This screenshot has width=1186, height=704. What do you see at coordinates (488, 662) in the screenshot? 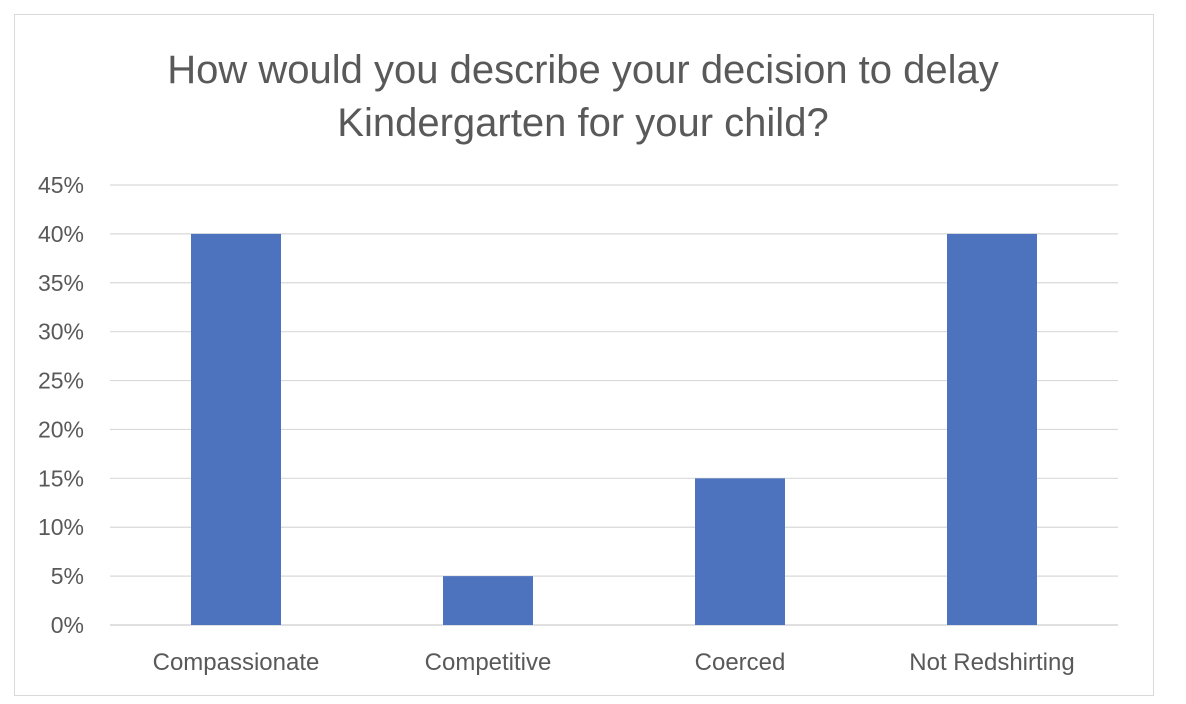
I see `x-category-label: Competitive` at bounding box center [488, 662].